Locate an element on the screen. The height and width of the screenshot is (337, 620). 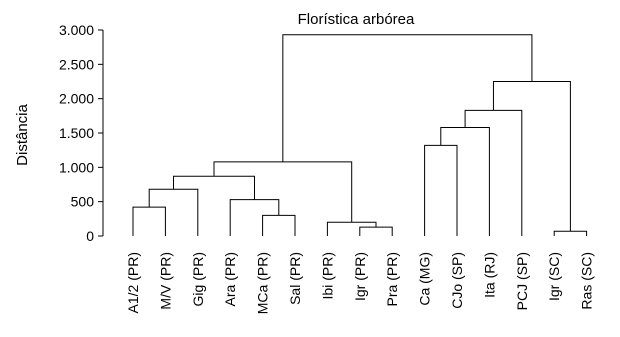
leaf-label: Pra (PR) is located at coordinates (392, 279).